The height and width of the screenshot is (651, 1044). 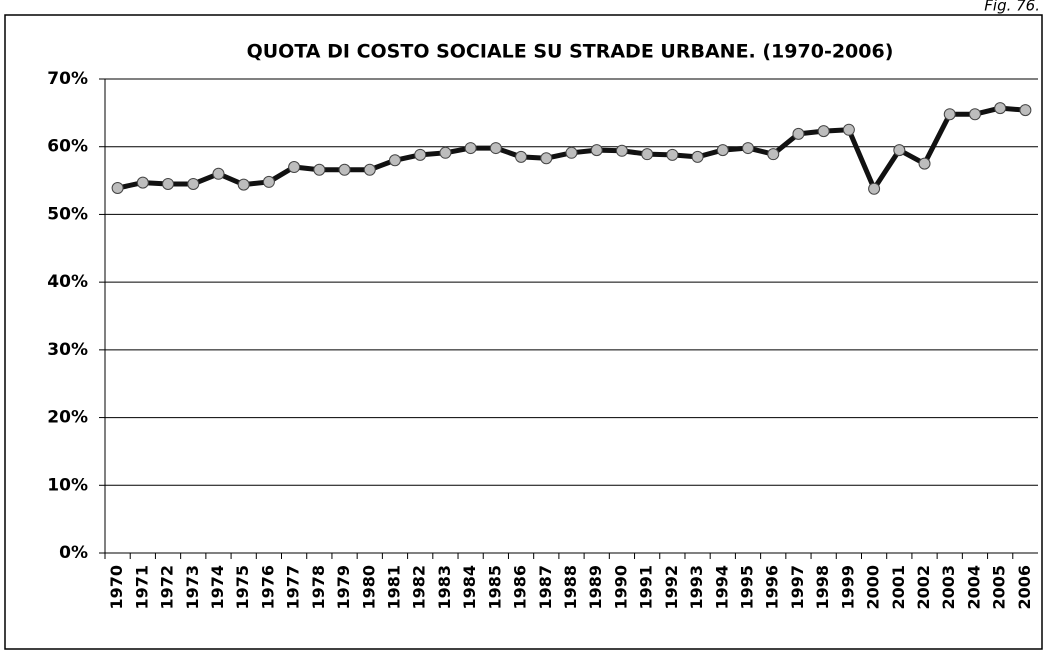 I want to click on y-tick-label: 70%, so click(x=67, y=79).